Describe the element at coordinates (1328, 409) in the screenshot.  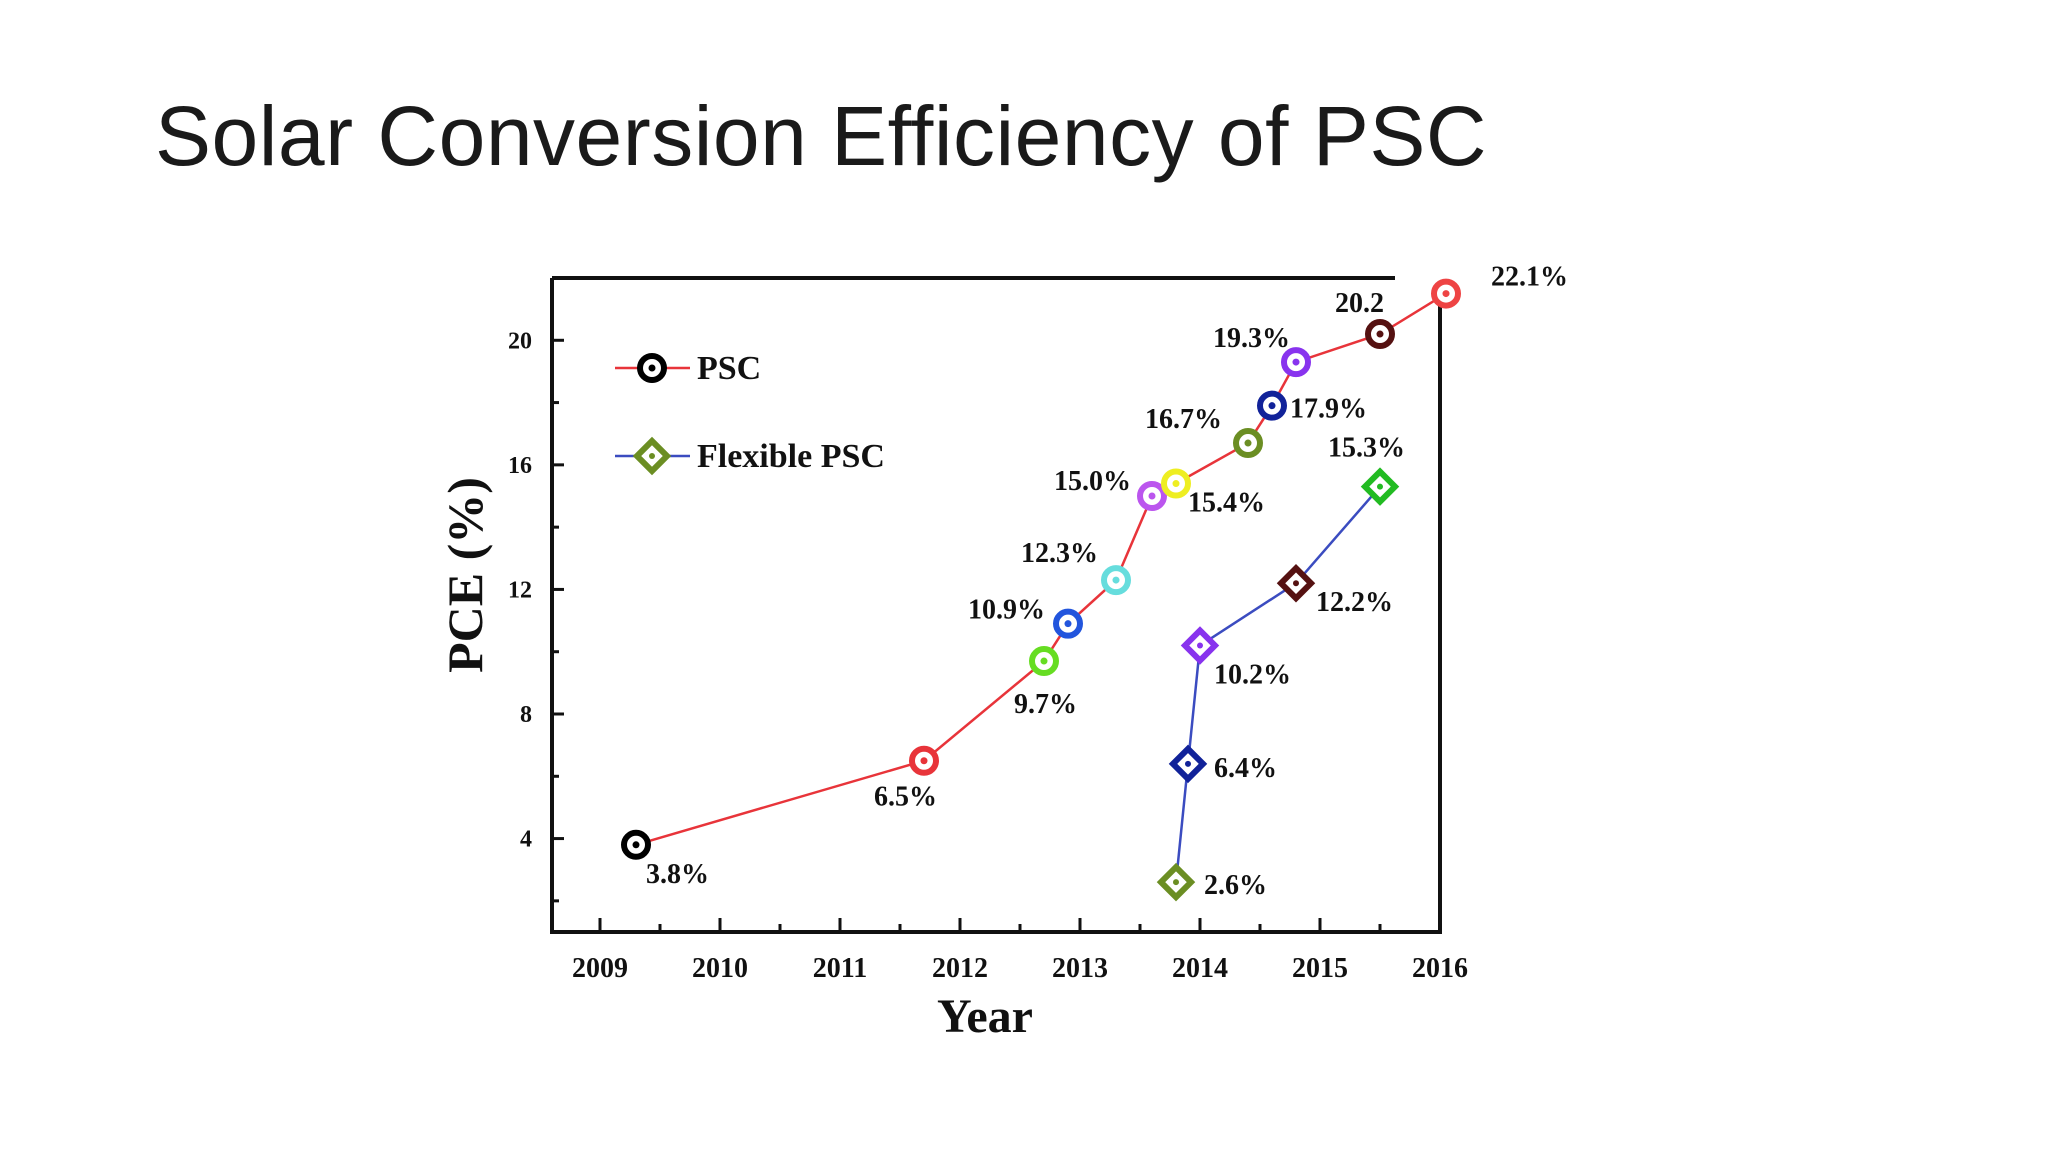
I see `data-label: 17.9%` at that location.